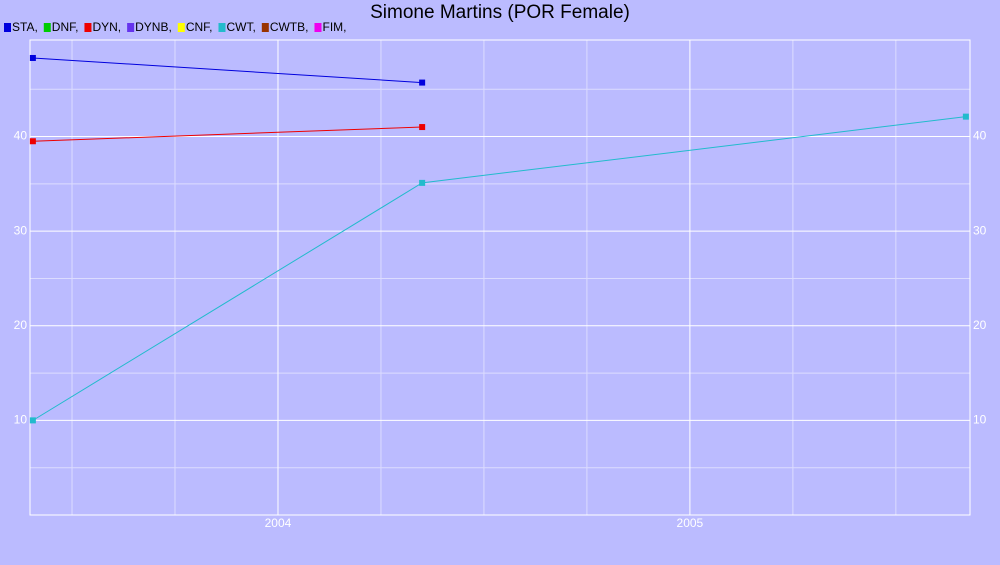 The image size is (1000, 565). Describe the element at coordinates (21, 420) in the screenshot. I see `y-tick-label: 10` at that location.